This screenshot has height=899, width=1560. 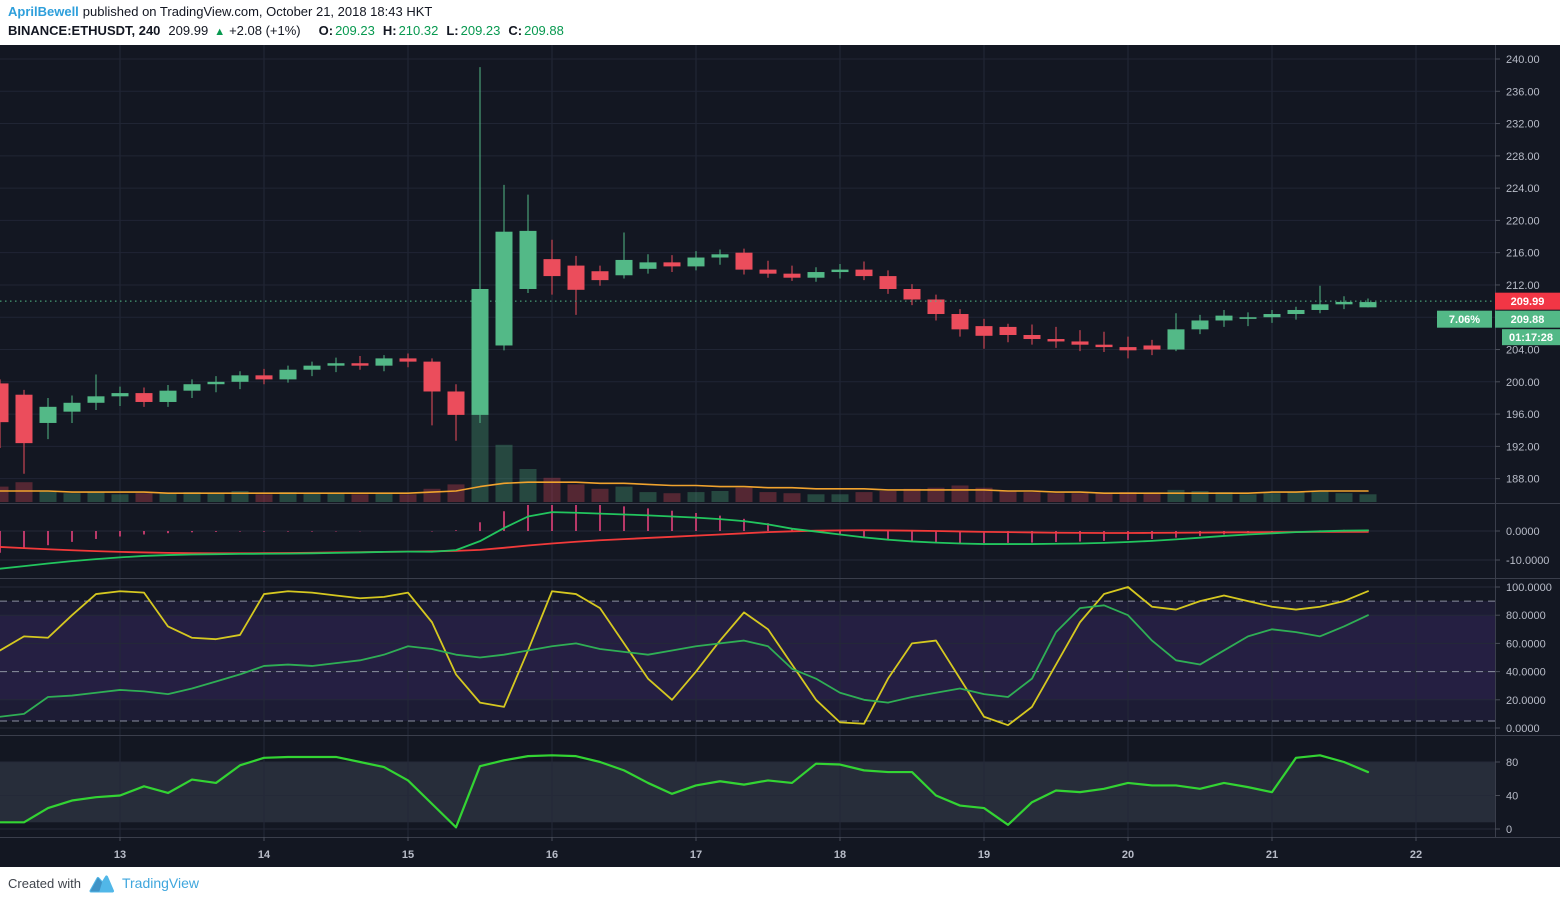 What do you see at coordinates (1526, 644) in the screenshot?
I see `svg-text: 60.0000` at bounding box center [1526, 644].